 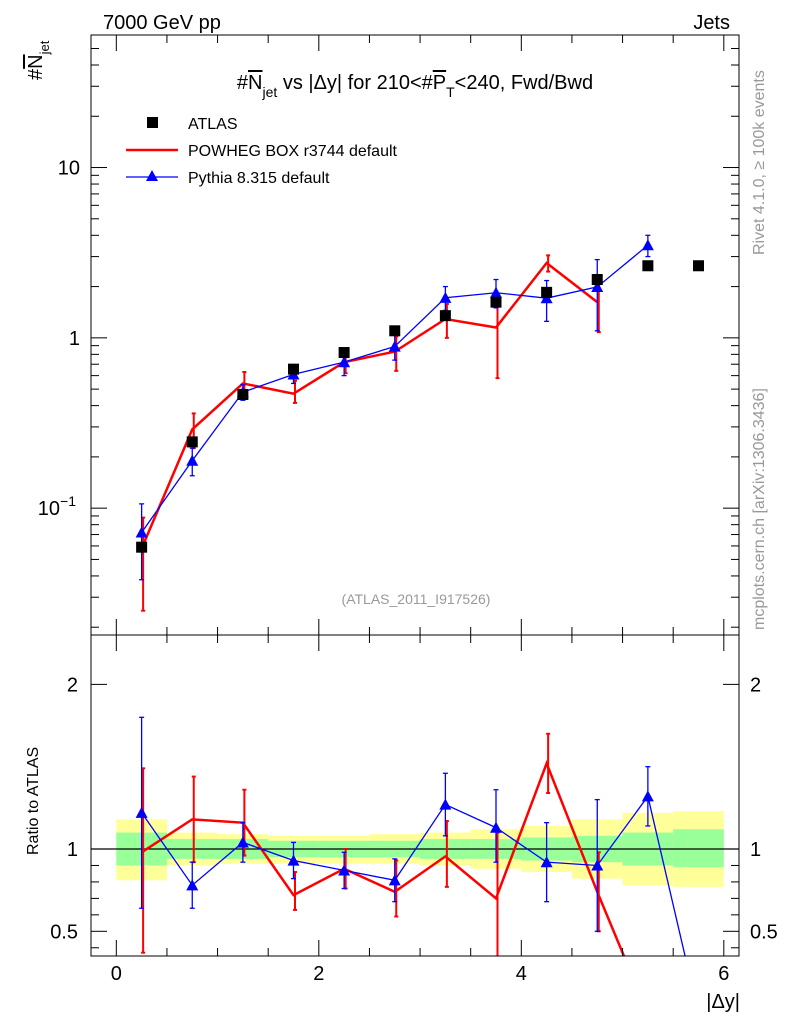 What do you see at coordinates (259, 178) in the screenshot?
I see `legend-pythia-label: Pythia 8.315 default` at bounding box center [259, 178].